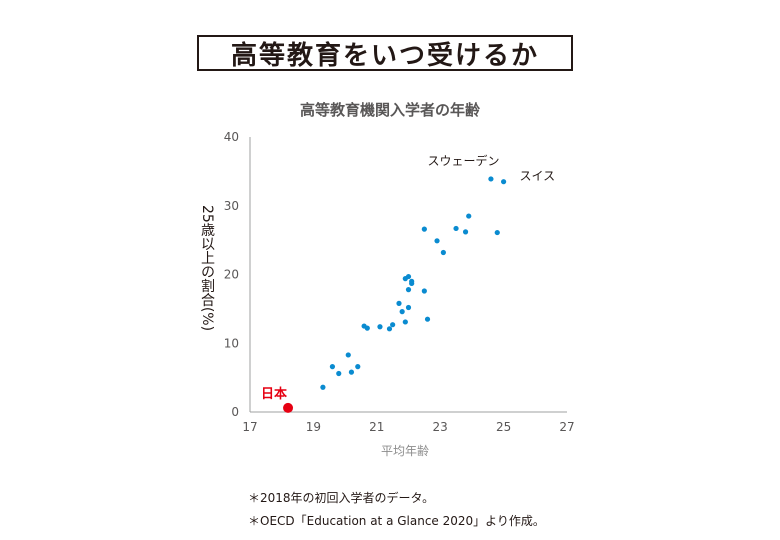  What do you see at coordinates (537, 176) in the screenshot?
I see `country-annotation: スイス` at bounding box center [537, 176].